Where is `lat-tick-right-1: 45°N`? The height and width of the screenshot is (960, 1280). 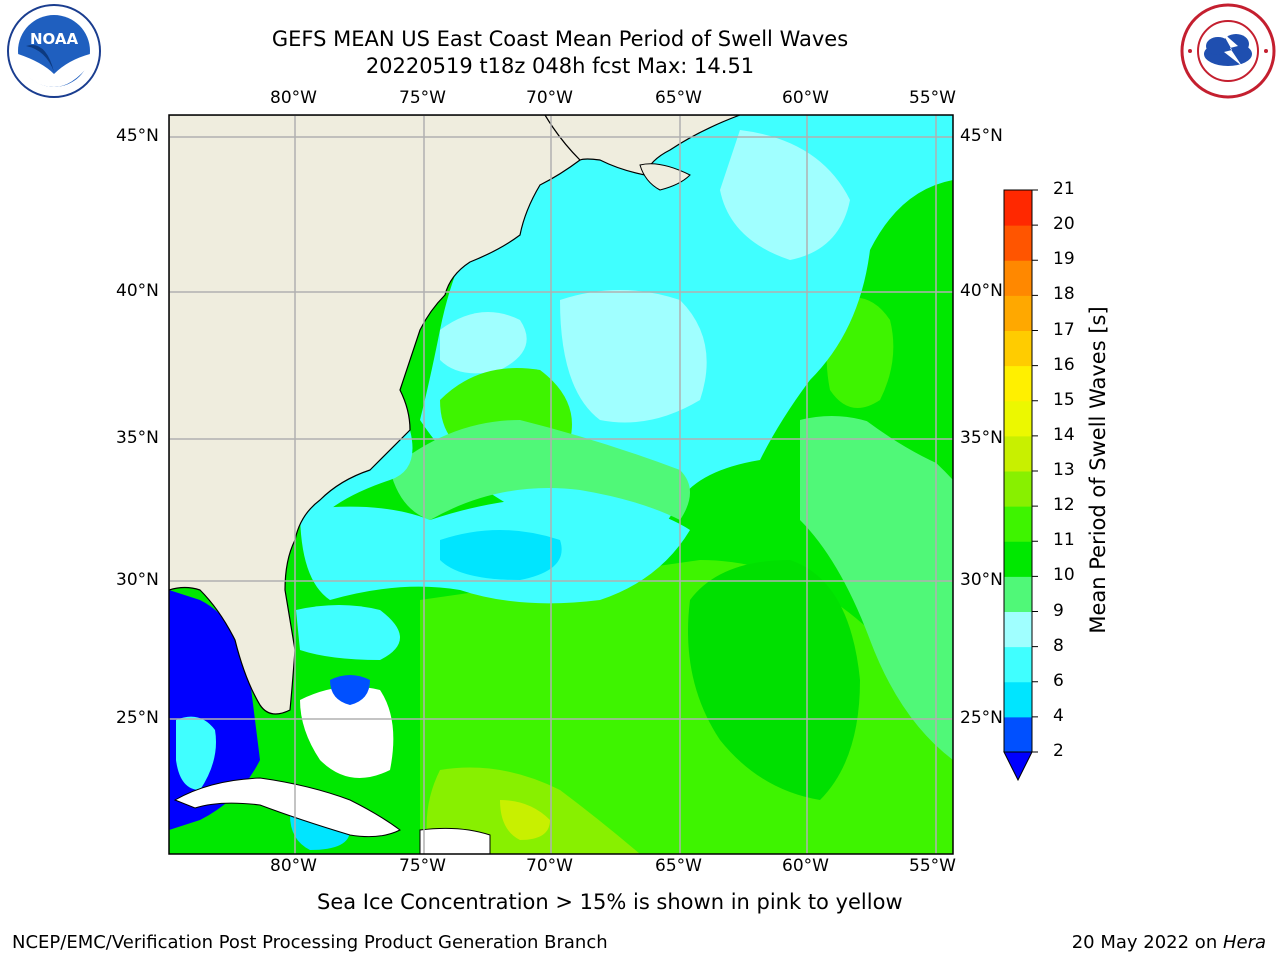 lat-tick-right-1: 45°N is located at coordinates (981, 136).